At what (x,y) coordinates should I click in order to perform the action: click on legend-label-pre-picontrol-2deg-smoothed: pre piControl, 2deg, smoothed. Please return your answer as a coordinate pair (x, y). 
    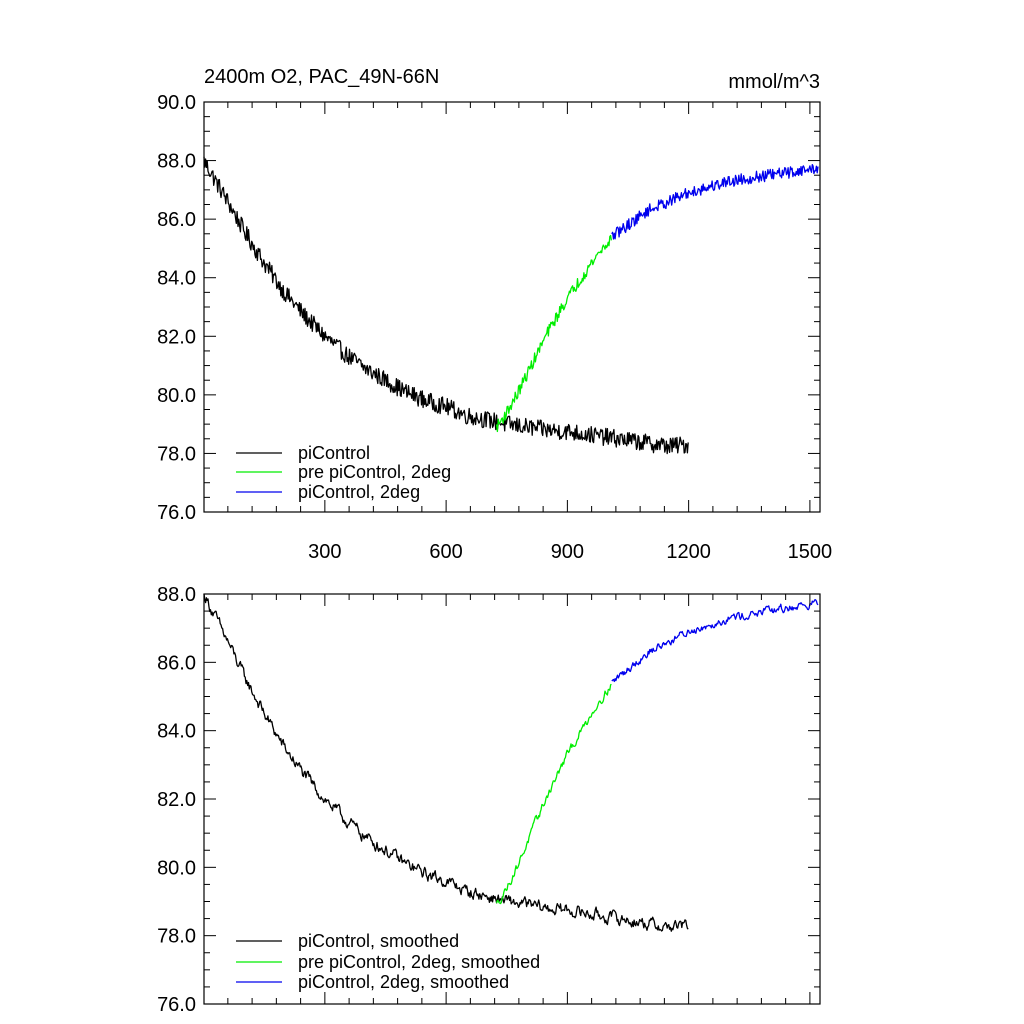
    Looking at the image, I should click on (419, 962).